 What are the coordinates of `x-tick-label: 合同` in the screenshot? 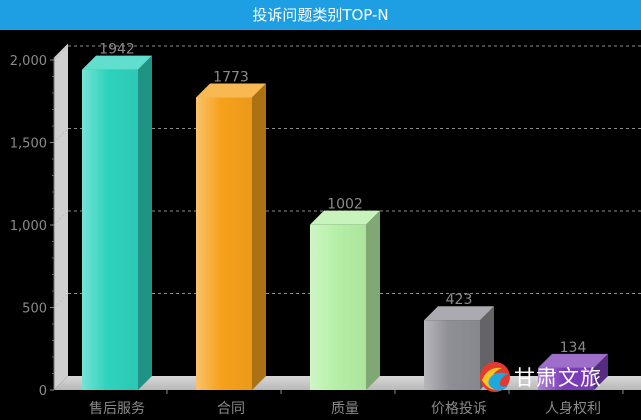 It's located at (231, 409).